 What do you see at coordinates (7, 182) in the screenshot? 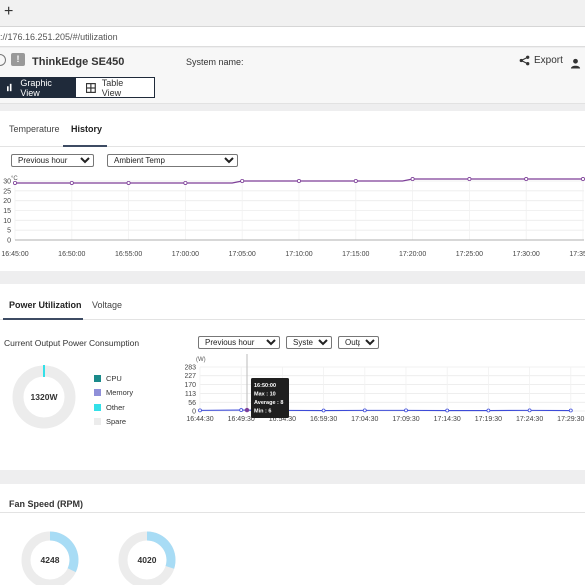
I see `temp-y-tick: 30` at bounding box center [7, 182].